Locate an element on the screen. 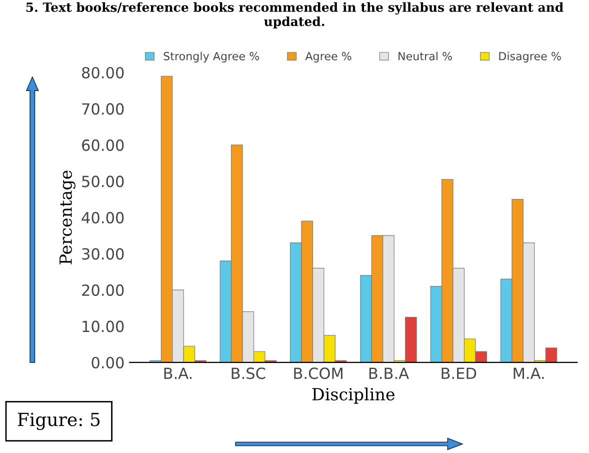 The height and width of the screenshot is (453, 589). y-tick-label: 20.00 is located at coordinates (103, 290).